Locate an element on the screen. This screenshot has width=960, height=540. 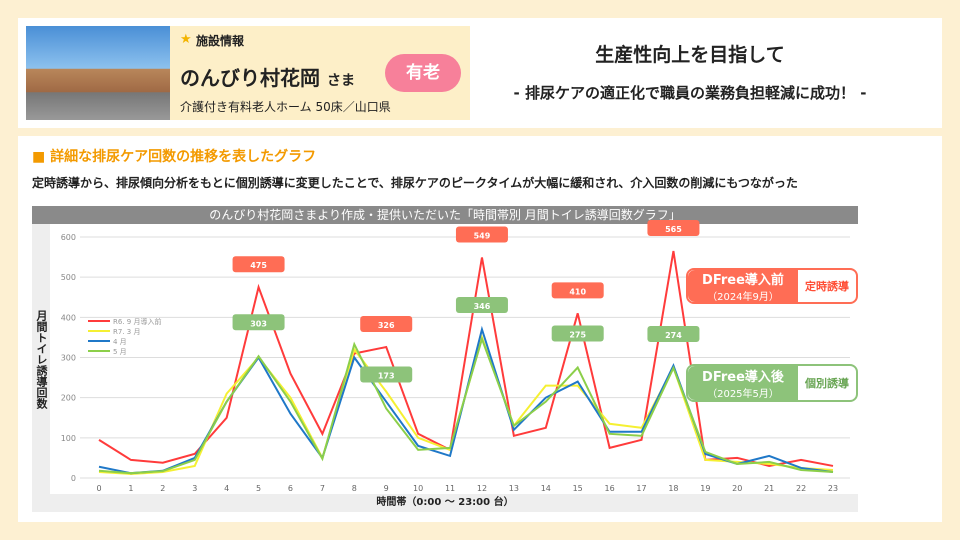
x-axis-label: 時間帯（0:00 ～ 23:00 台） is located at coordinates (445, 503).